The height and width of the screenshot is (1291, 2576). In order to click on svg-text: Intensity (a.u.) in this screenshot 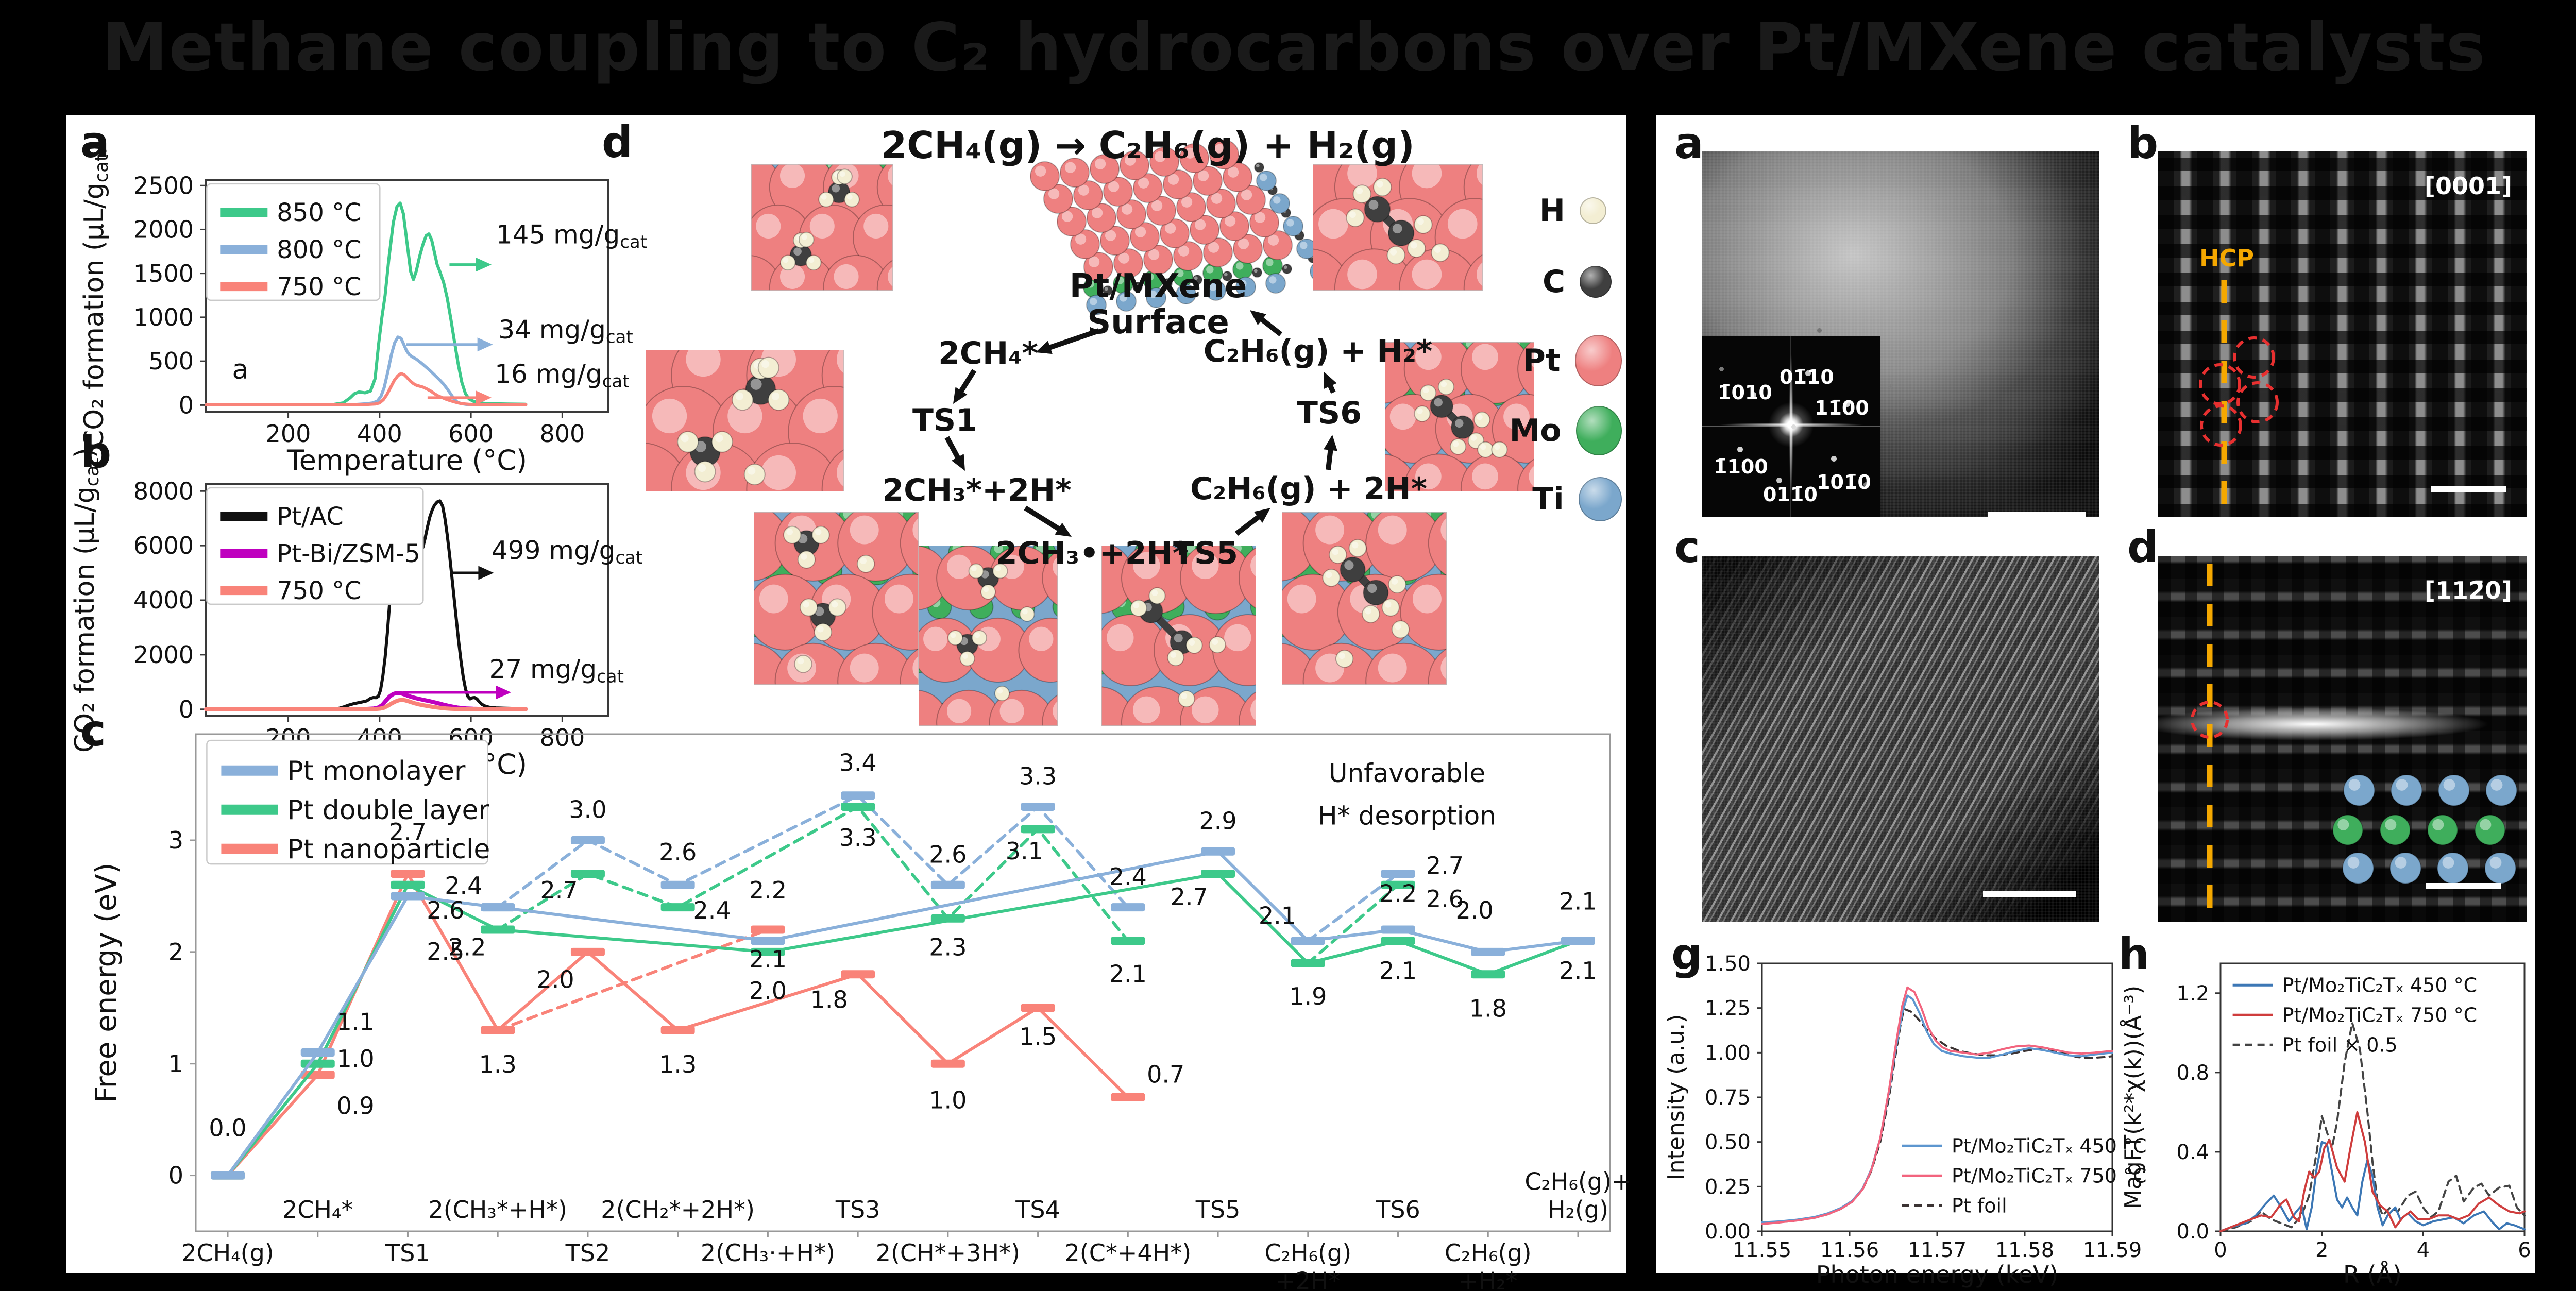, I will do `click(1676, 1098)`.